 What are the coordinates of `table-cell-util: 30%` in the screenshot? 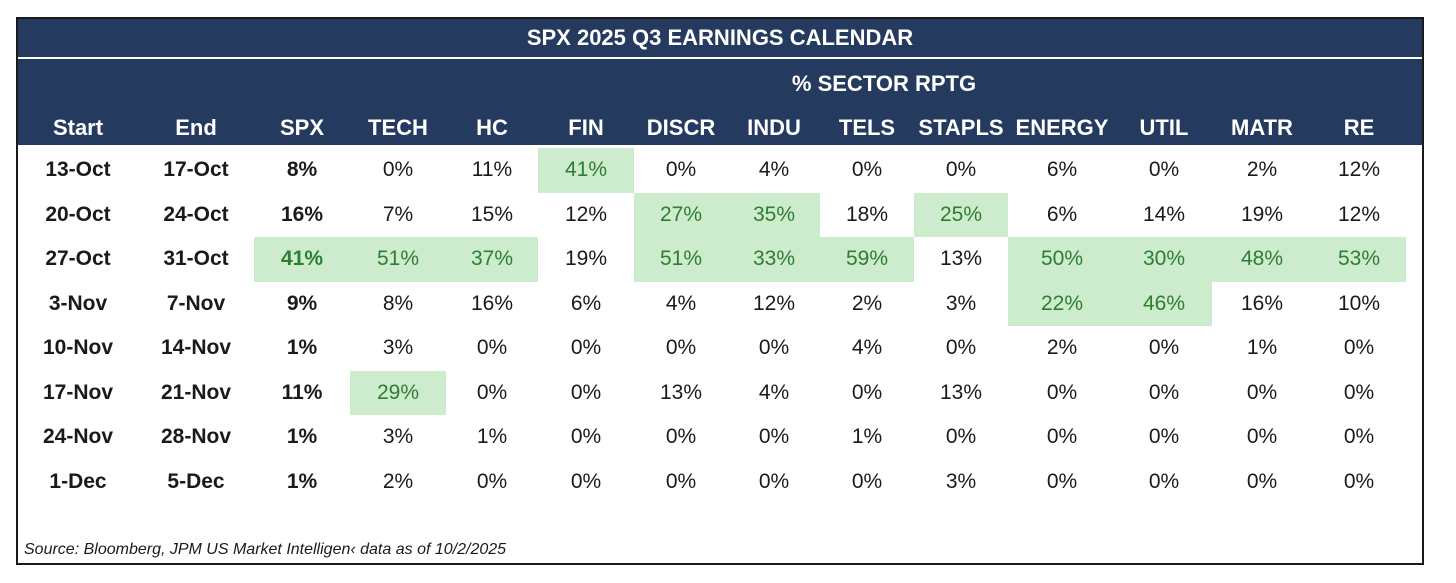 It's located at (1164, 259).